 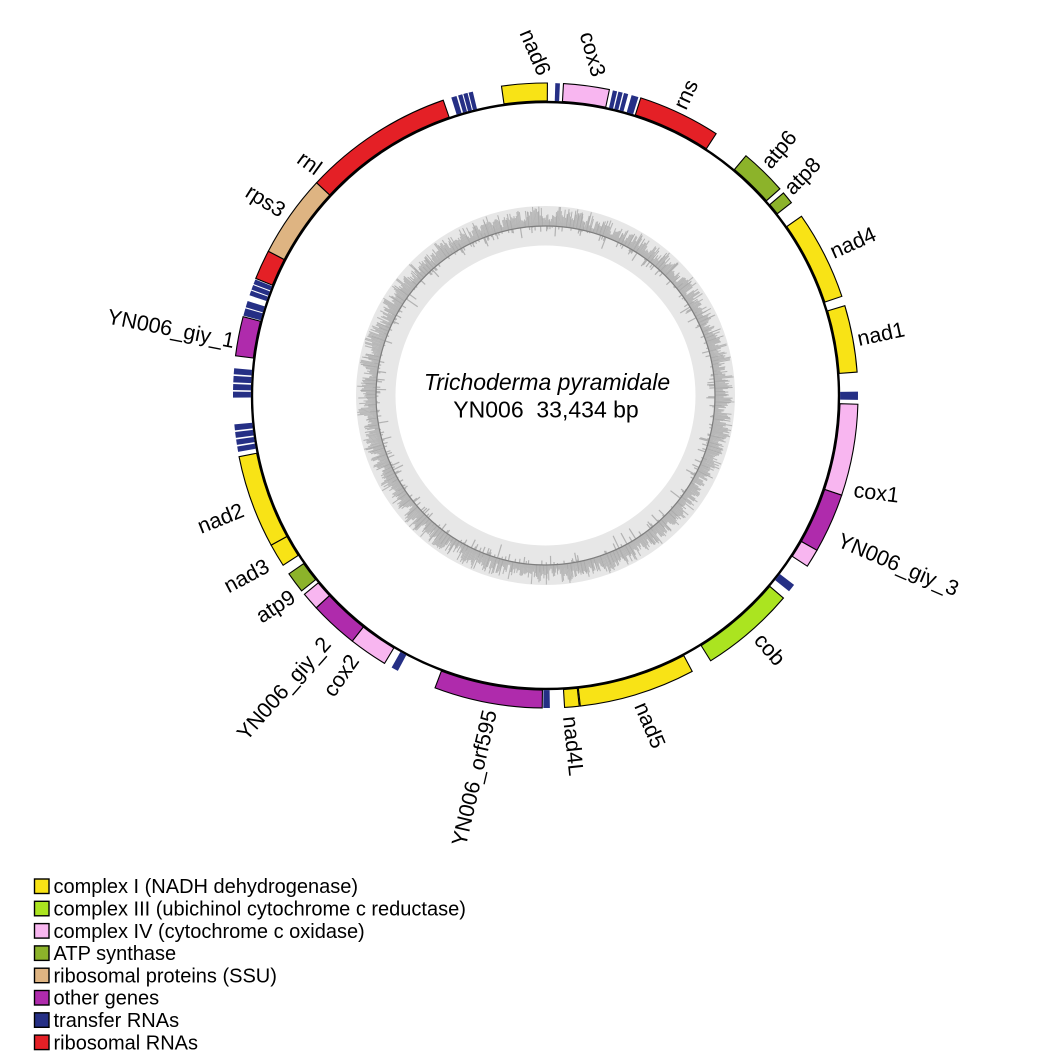 What do you see at coordinates (107, 999) in the screenshot?
I see `svg-text: other genes` at bounding box center [107, 999].